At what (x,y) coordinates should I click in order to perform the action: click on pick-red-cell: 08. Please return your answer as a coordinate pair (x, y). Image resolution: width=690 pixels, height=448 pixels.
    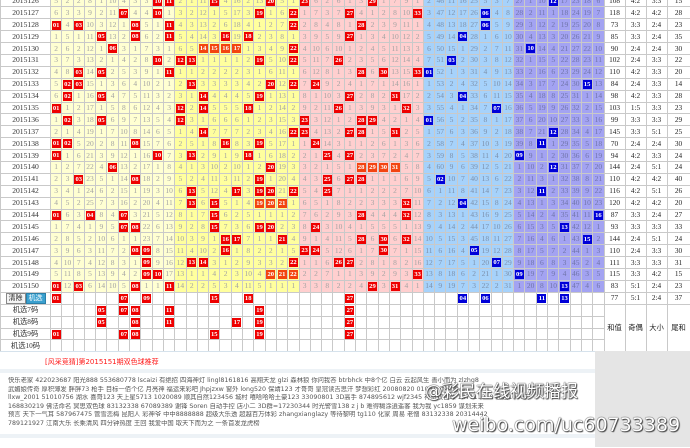
    Looking at the image, I should click on (135, 322).